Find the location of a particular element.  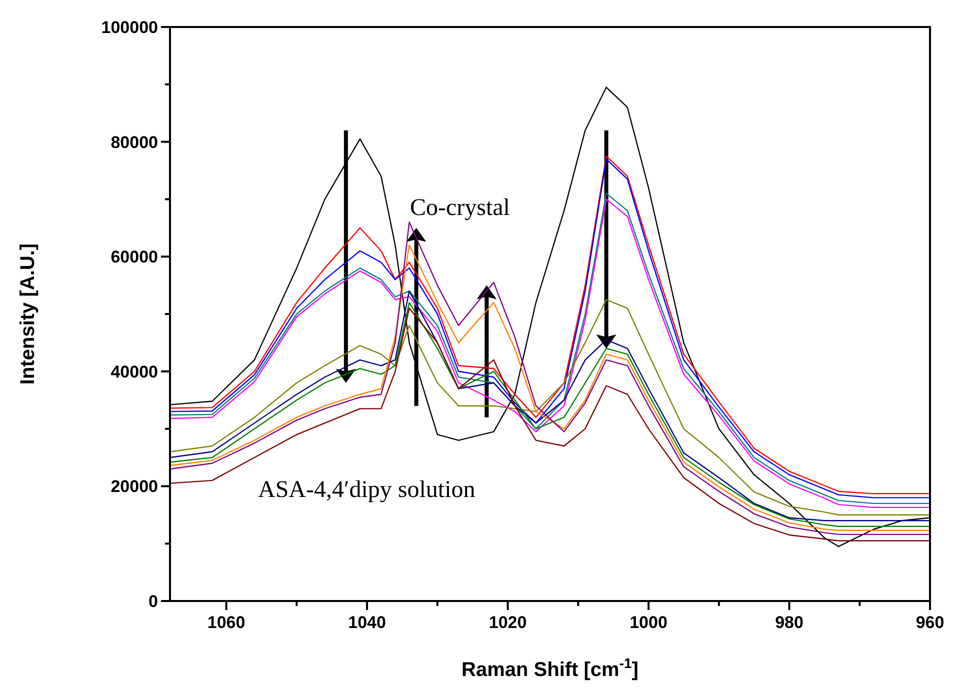

annotation: ASA-4,4′dipy solution is located at coordinates (367, 490).